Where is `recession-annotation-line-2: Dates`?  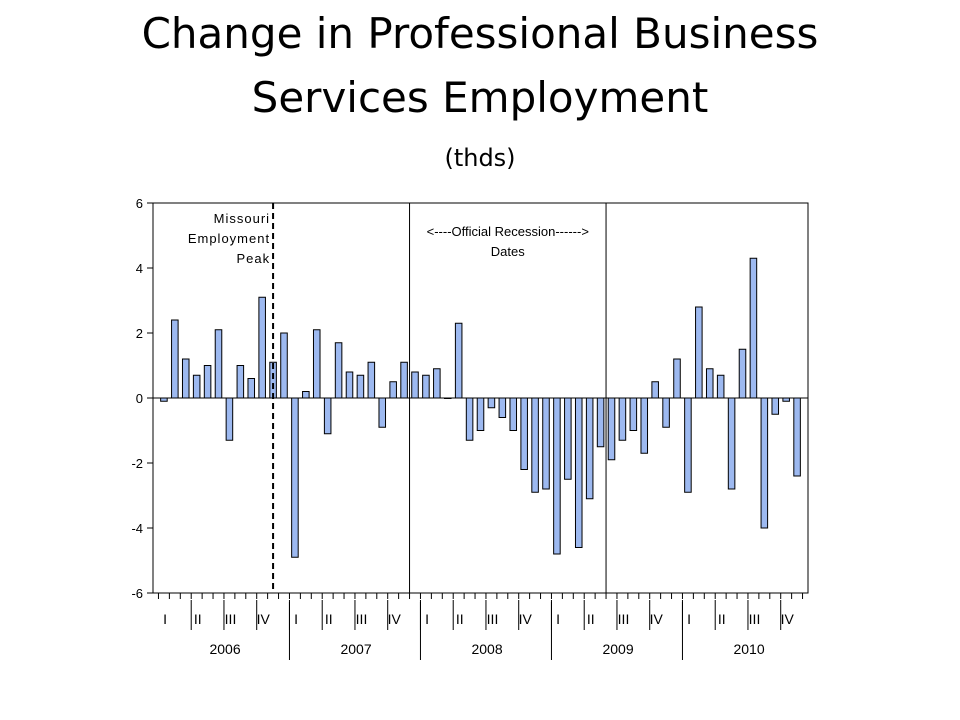 recession-annotation-line-2: Dates is located at coordinates (508, 251).